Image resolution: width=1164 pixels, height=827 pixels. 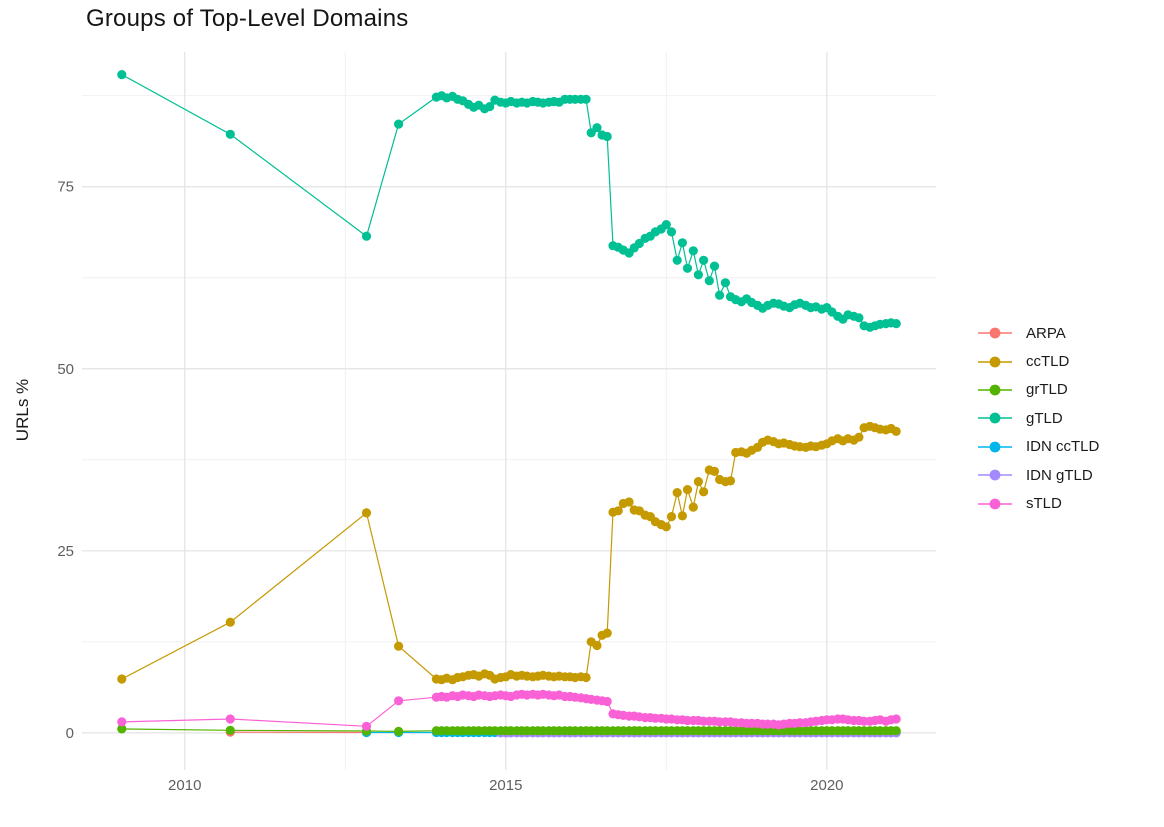 What do you see at coordinates (1063, 447) in the screenshot?
I see `legend-label-idn-cctld: IDN ccTLD` at bounding box center [1063, 447].